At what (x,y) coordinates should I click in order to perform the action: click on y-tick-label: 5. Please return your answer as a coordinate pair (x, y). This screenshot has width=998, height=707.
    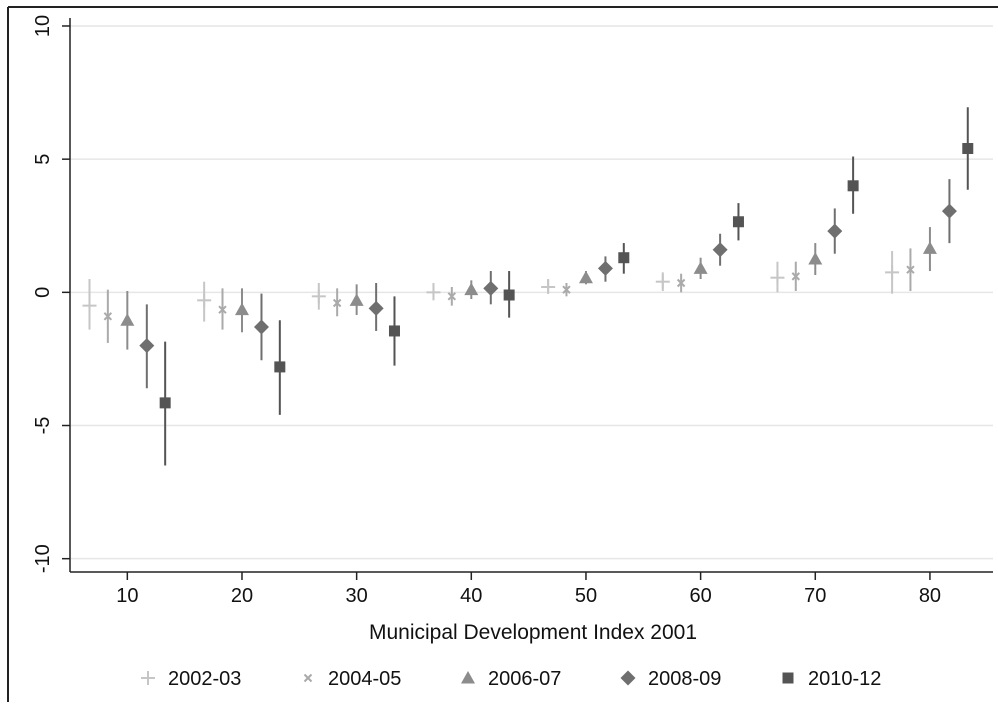
    Looking at the image, I should click on (43, 159).